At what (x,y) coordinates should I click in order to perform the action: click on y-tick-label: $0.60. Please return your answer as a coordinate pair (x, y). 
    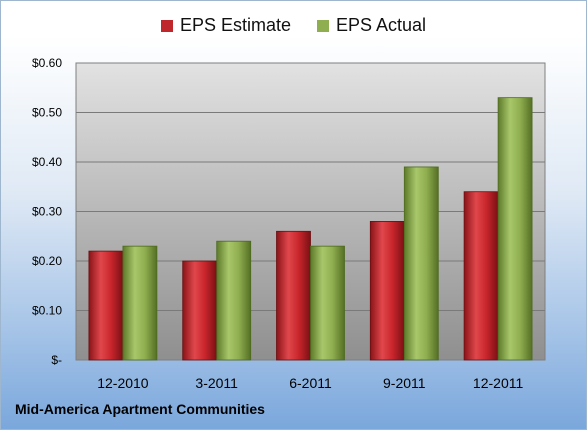
    Looking at the image, I should click on (47, 63).